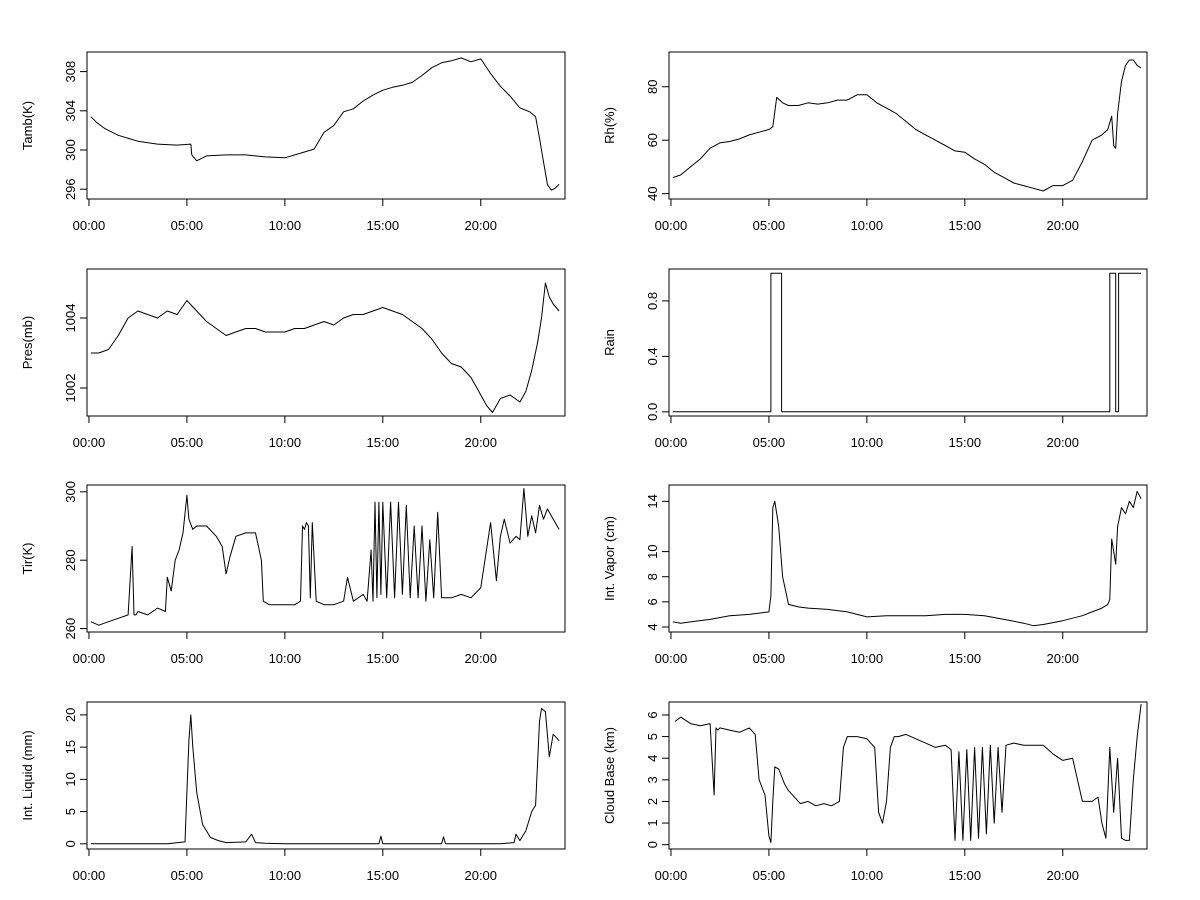 The width and height of the screenshot is (1200, 900). Describe the element at coordinates (652, 501) in the screenshot. I see `y-tick-label: 14` at that location.